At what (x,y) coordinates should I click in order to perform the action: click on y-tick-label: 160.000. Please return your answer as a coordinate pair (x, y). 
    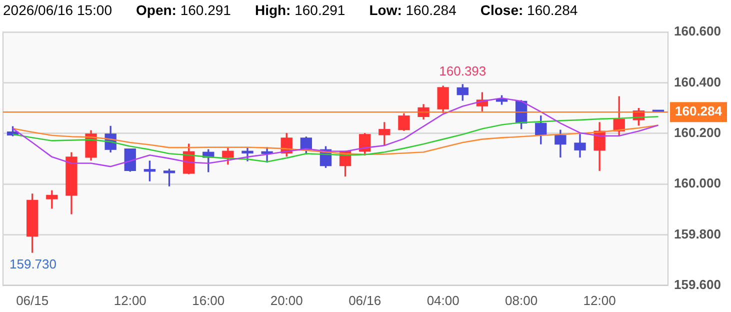
    Looking at the image, I should click on (698, 183).